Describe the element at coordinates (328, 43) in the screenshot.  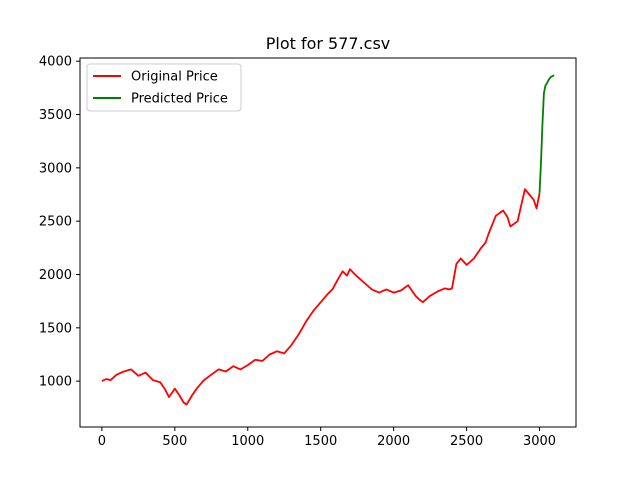
I see `chart-title: Plot for 577.csv` at that location.